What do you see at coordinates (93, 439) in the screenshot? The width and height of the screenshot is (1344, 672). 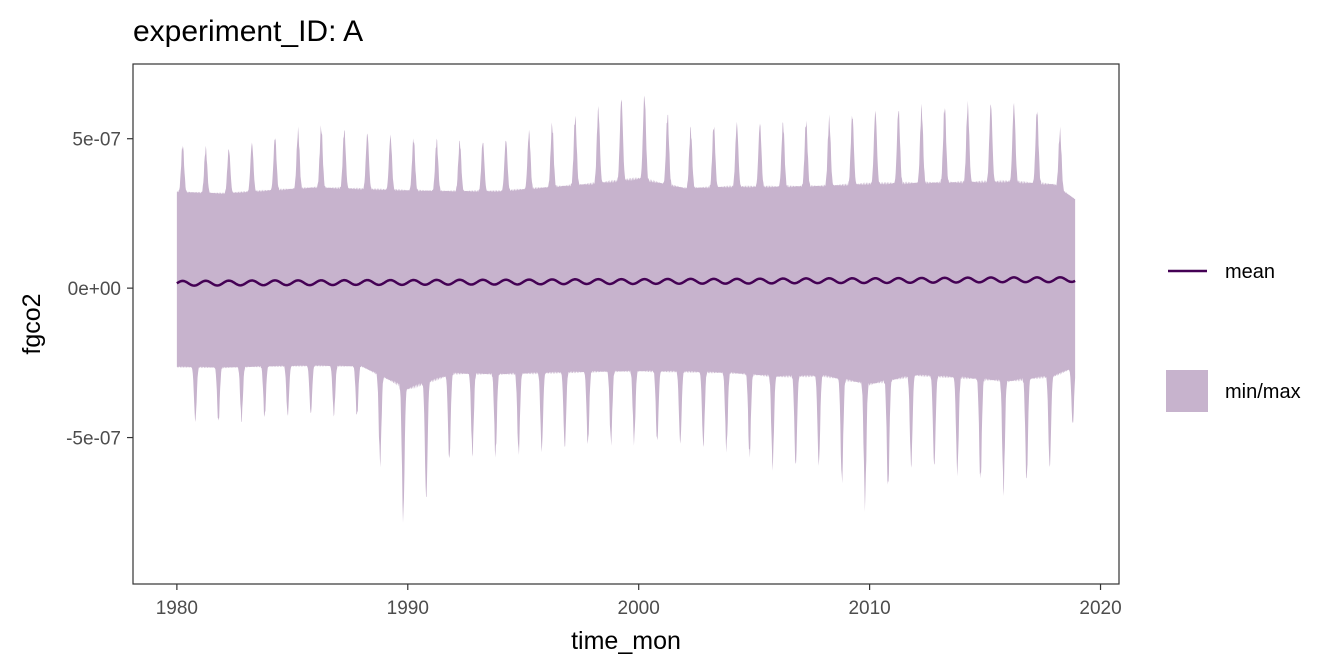 I see `y-tick-label--5e-07: -5e-07` at bounding box center [93, 439].